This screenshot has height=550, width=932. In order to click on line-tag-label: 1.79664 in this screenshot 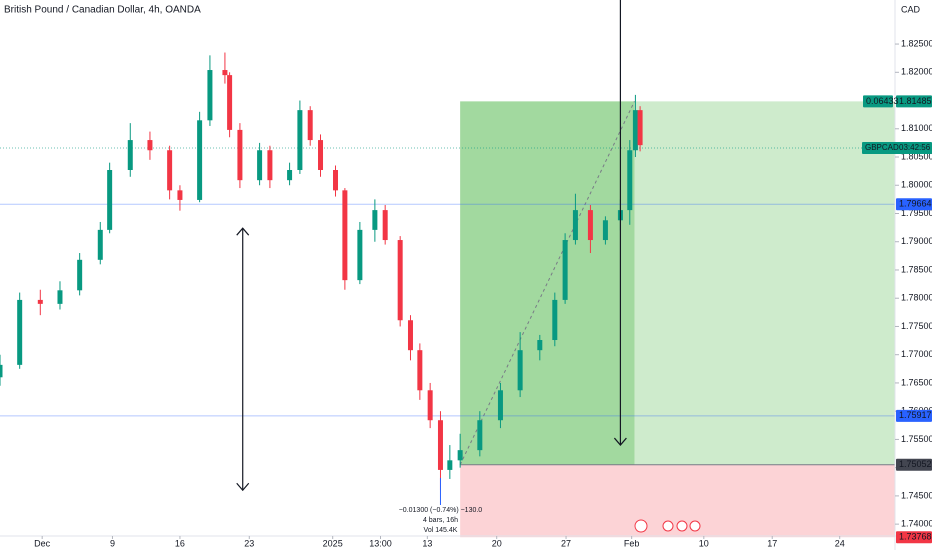, I will do `click(915, 204)`.